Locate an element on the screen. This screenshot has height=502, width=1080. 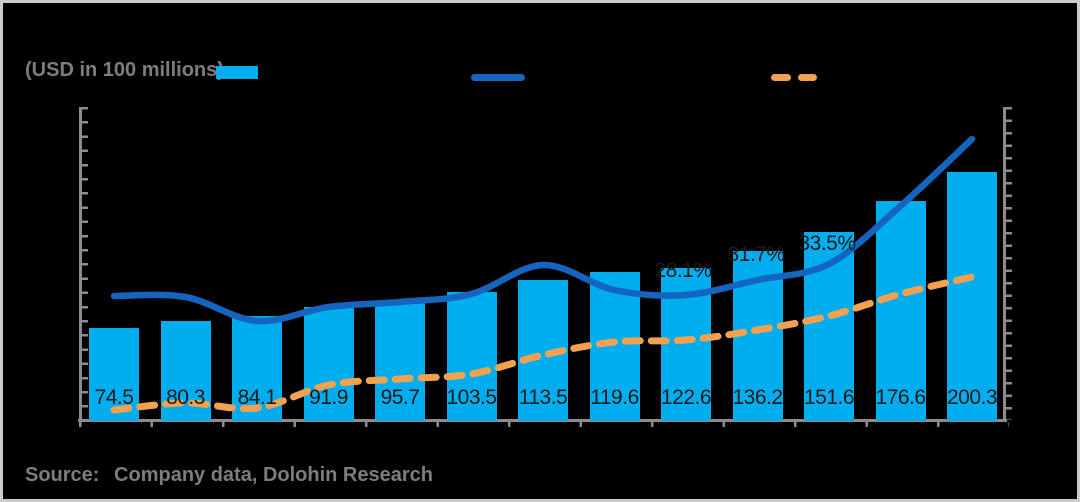
bar-value-label: 119.6 is located at coordinates (614, 397).